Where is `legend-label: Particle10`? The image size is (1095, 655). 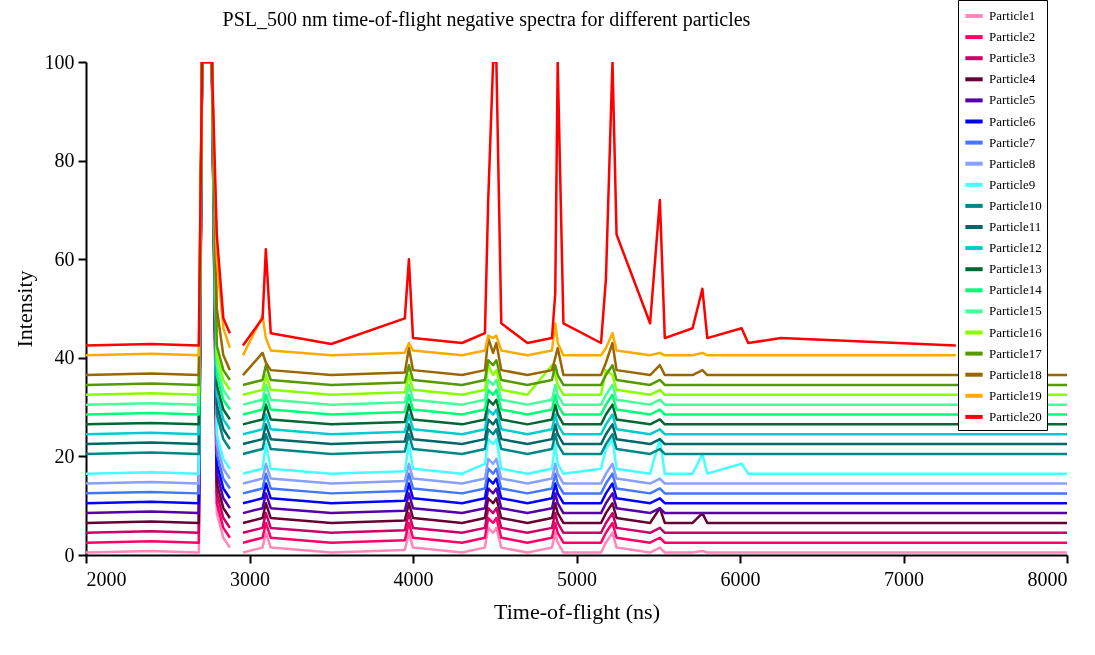
legend-label: Particle10 is located at coordinates (1015, 205).